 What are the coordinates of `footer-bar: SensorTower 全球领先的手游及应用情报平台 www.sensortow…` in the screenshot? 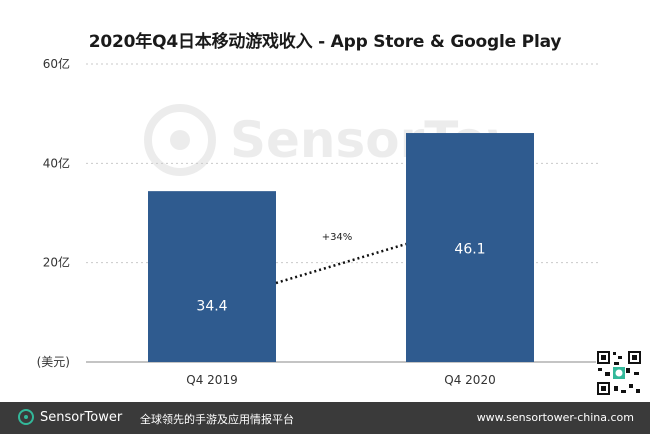 It's located at (325, 418).